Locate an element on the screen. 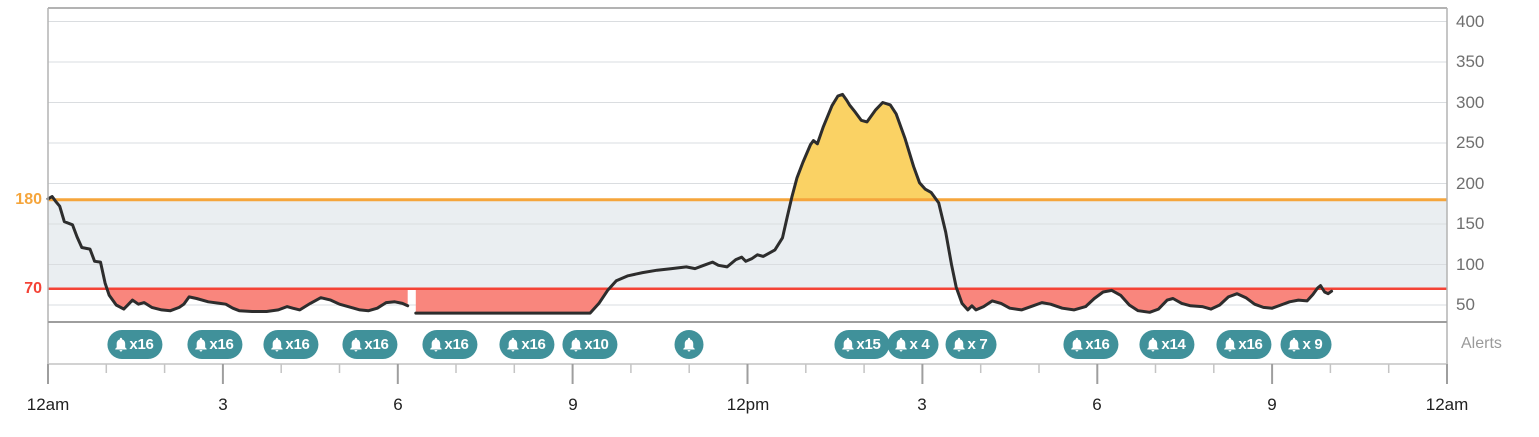  x-tick-label: 12pm is located at coordinates (748, 404).